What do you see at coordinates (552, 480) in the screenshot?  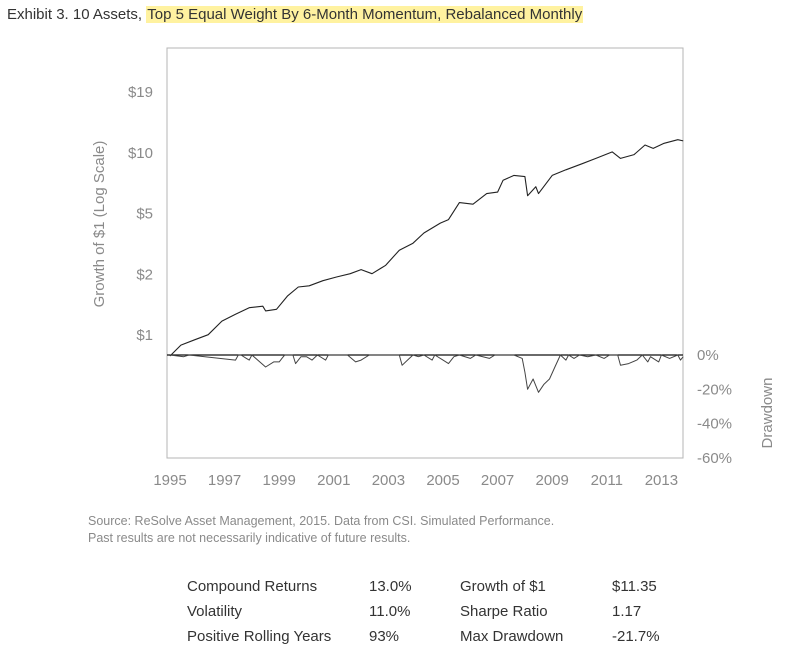 I see `x-tick-label: 2009` at bounding box center [552, 480].